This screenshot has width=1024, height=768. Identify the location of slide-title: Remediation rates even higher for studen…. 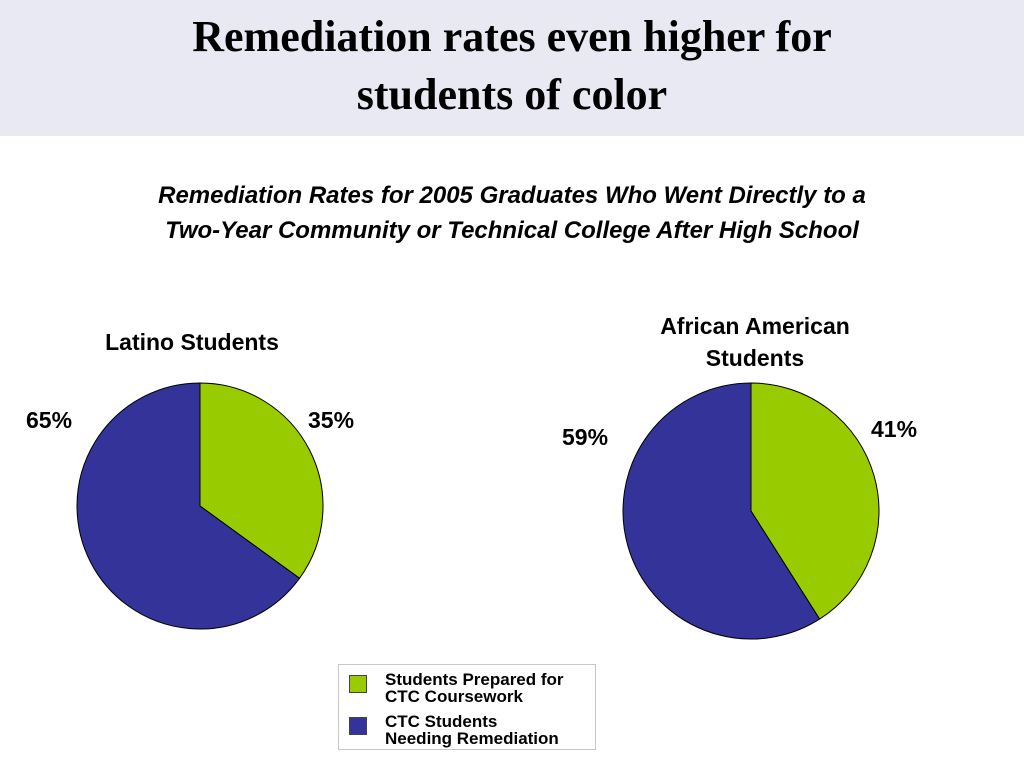
(512, 65).